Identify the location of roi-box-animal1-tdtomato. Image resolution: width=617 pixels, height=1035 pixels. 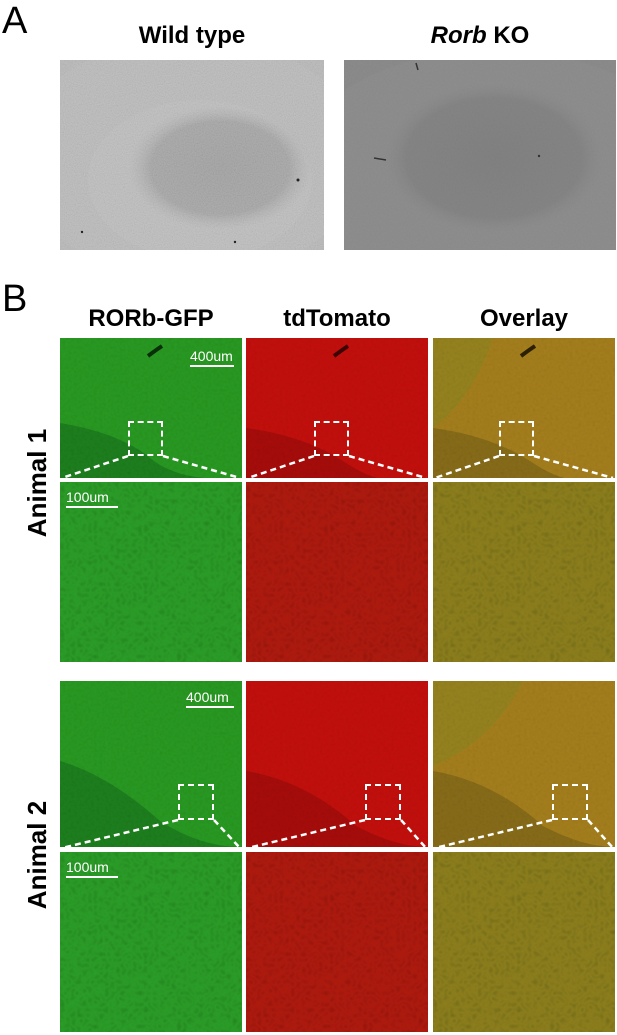
(331, 438).